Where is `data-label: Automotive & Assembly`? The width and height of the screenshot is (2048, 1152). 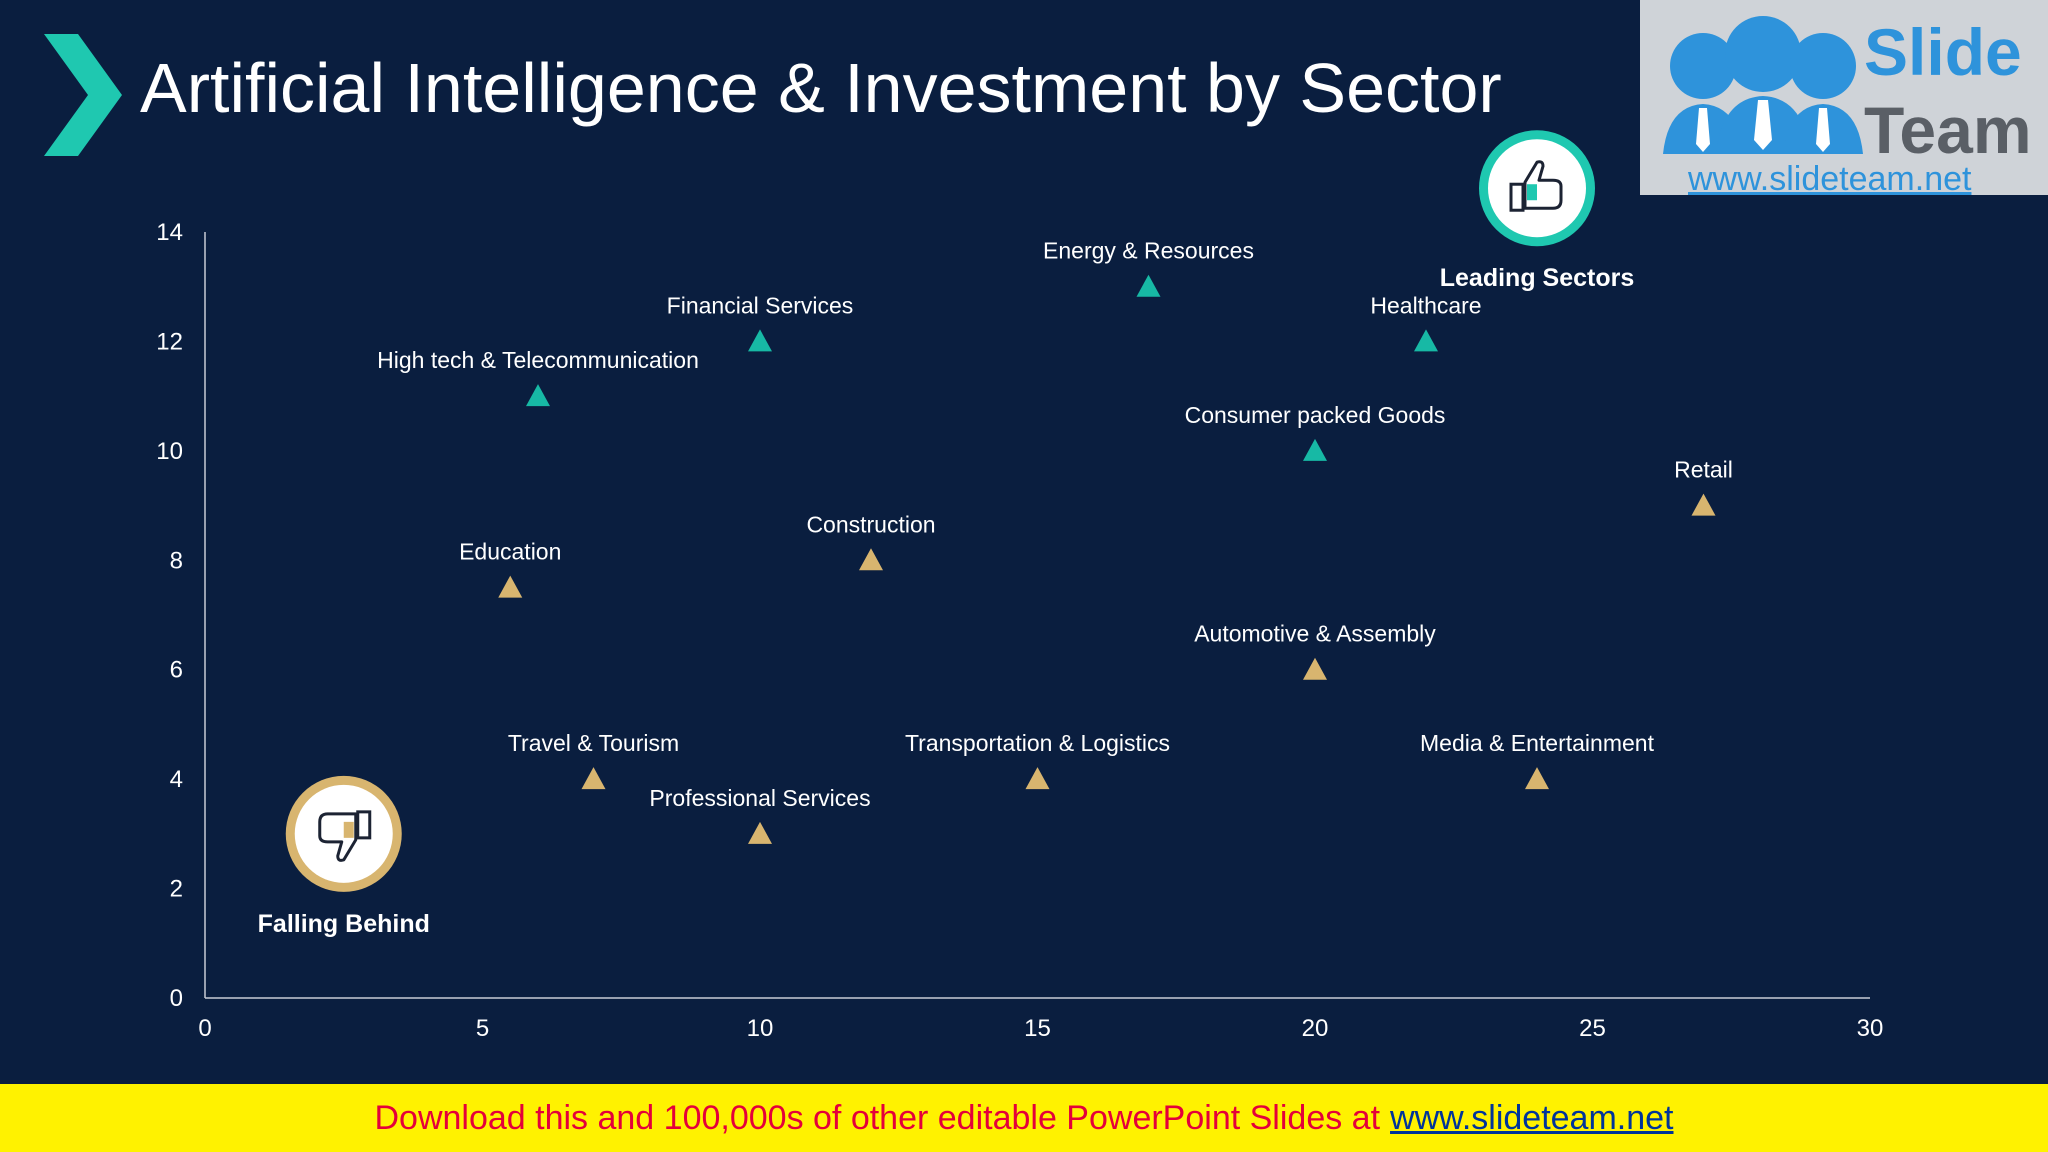 data-label: Automotive & Assembly is located at coordinates (1315, 634).